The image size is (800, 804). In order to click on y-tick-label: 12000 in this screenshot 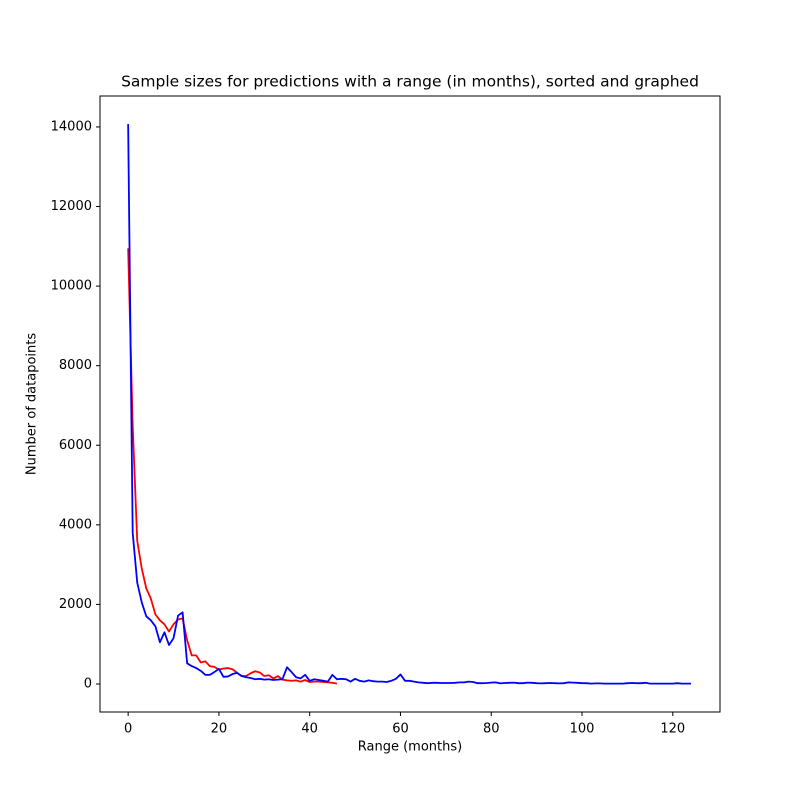, I will do `click(71, 206)`.